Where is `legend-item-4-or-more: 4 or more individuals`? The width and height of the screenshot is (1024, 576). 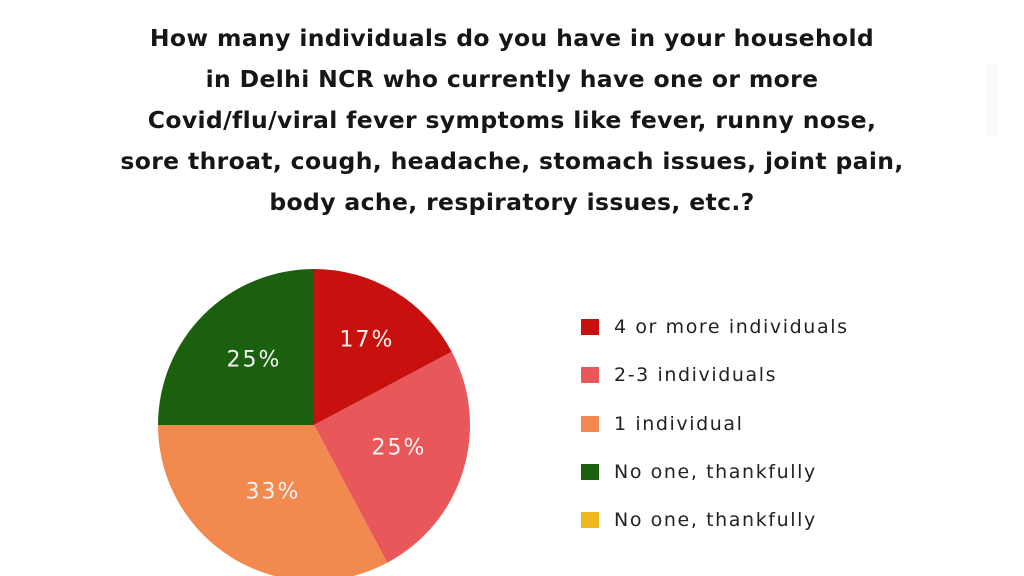 legend-item-4-or-more: 4 or more individuals is located at coordinates (715, 327).